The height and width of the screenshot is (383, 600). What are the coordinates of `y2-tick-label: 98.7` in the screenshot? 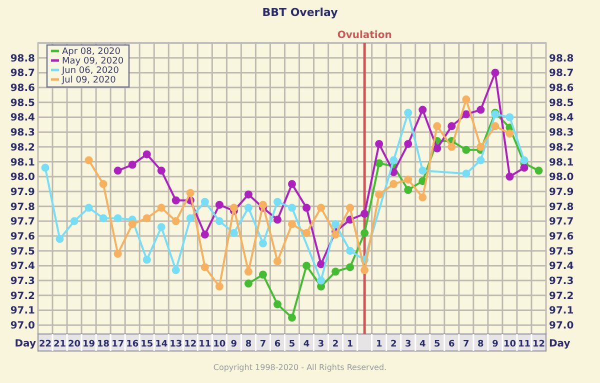 It's located at (561, 74).